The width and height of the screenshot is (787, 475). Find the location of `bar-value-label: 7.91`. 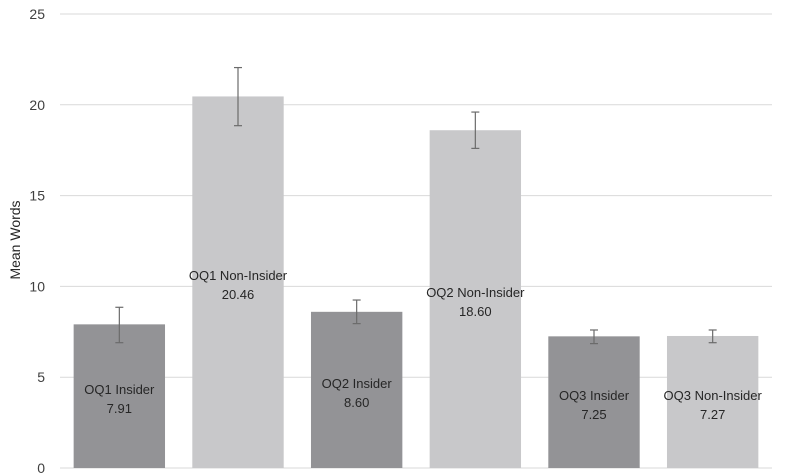

bar-value-label: 7.91 is located at coordinates (119, 408).